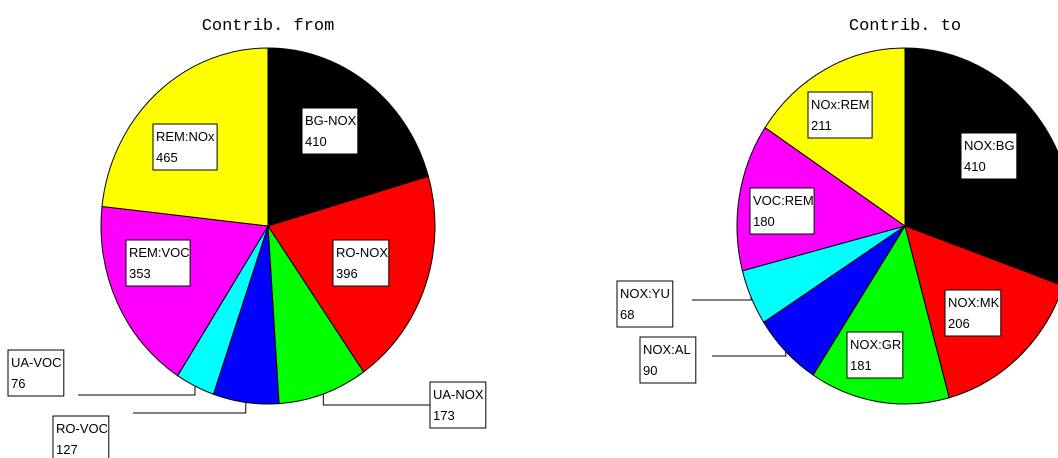 Image resolution: width=1058 pixels, height=458 pixels. I want to click on slice-value: 353, so click(140, 273).